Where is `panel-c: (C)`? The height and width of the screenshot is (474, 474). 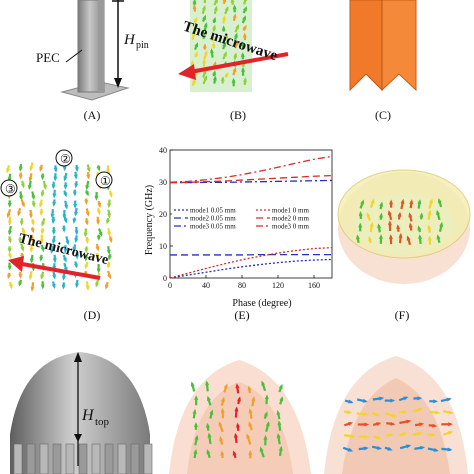
panel-c: (C) is located at coordinates (397, 62).